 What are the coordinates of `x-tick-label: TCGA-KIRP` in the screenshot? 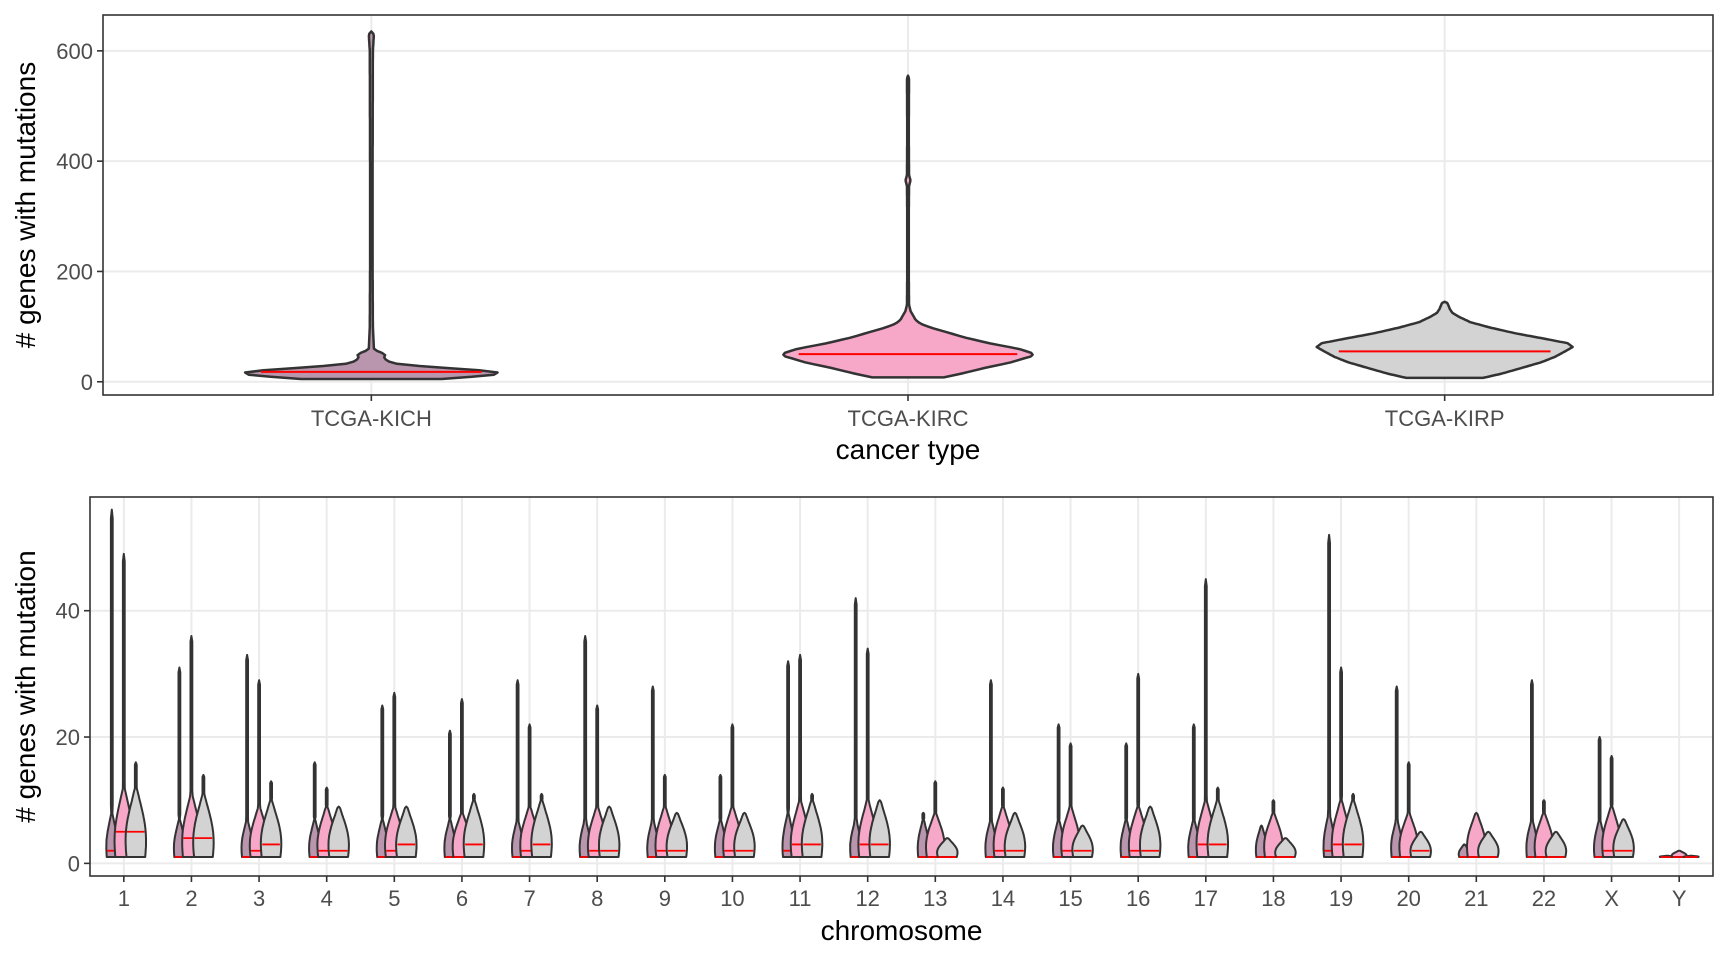 It's located at (1445, 418).